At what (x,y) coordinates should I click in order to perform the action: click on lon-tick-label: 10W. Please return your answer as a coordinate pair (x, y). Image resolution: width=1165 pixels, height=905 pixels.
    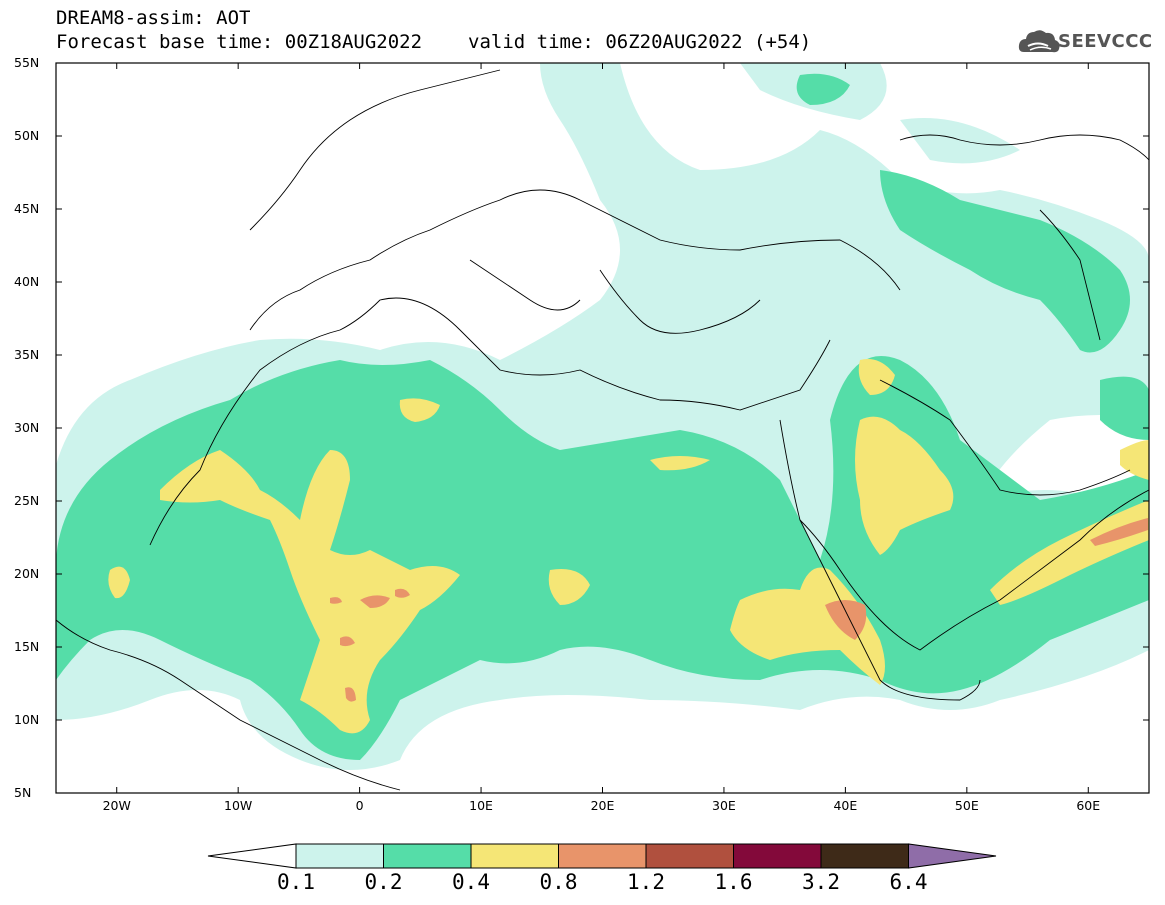
    Looking at the image, I should click on (238, 805).